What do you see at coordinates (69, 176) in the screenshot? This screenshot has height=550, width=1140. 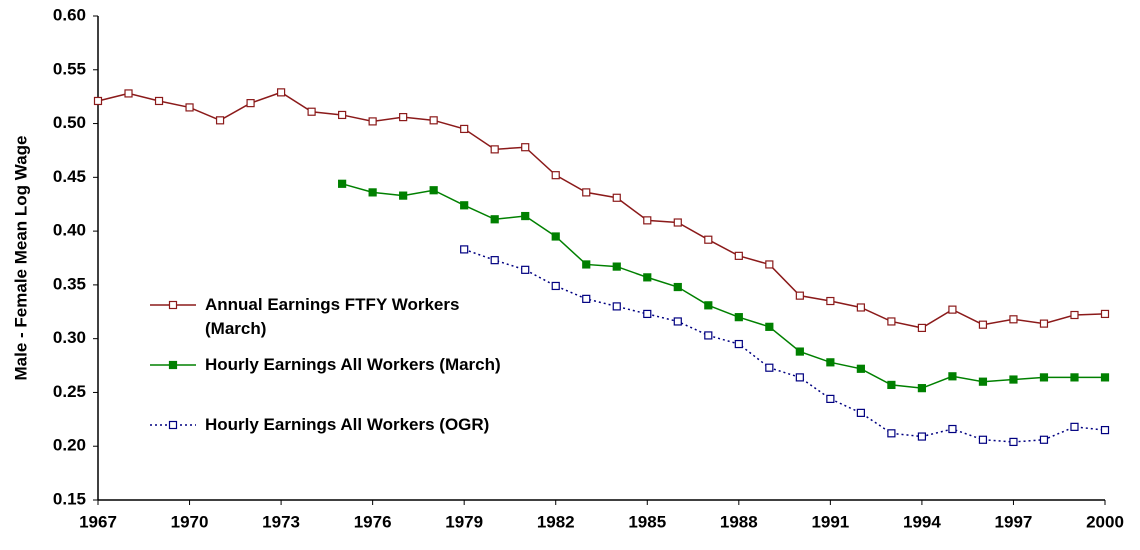 I see `y-tick-label: 0.45` at bounding box center [69, 176].